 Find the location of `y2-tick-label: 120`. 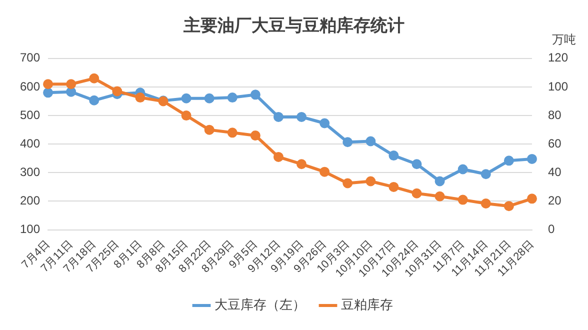

y2-tick-label: 120 is located at coordinates (558, 57).